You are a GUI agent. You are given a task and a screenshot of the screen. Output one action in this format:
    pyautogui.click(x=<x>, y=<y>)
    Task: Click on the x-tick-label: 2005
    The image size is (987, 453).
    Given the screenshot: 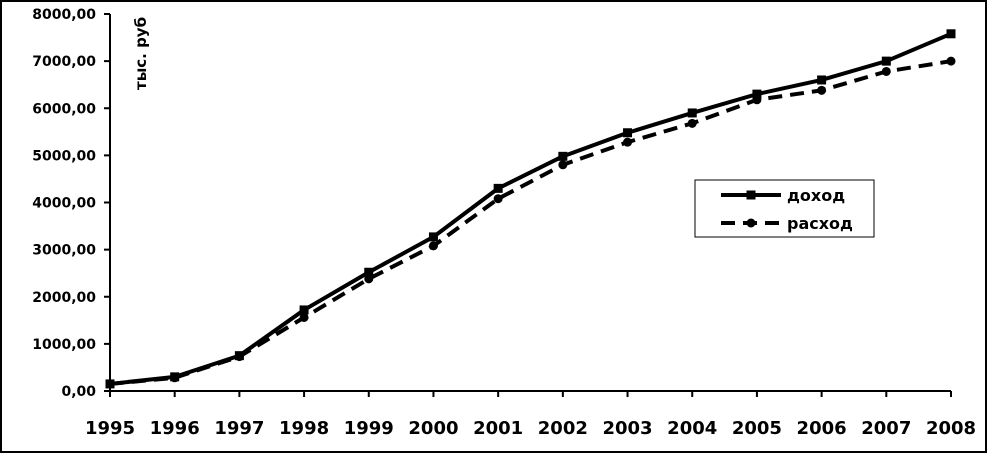 What is the action you would take?
    pyautogui.click(x=757, y=428)
    